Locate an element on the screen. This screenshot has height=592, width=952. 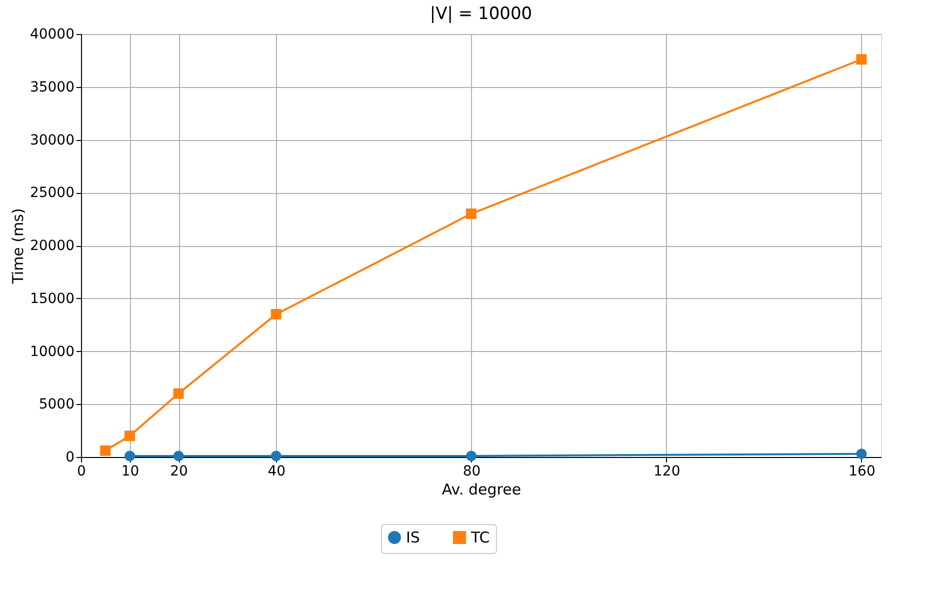
y-tick-label: 0 is located at coordinates (70, 458).